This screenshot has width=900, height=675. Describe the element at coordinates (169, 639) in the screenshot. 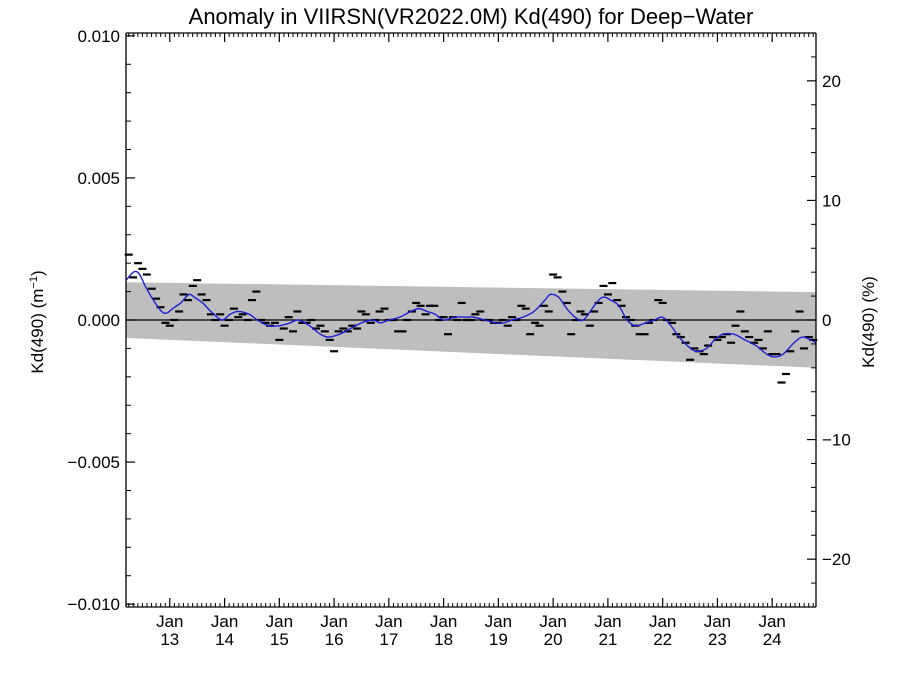

I see `x-tick-label-year: 13` at that location.